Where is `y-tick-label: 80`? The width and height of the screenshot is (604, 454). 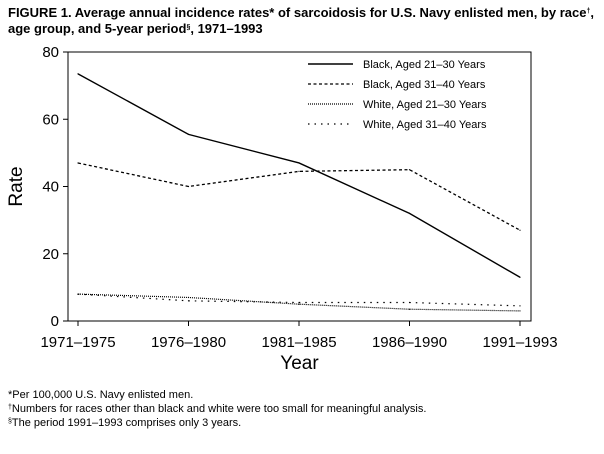
y-tick-label: 80 is located at coordinates (50, 52).